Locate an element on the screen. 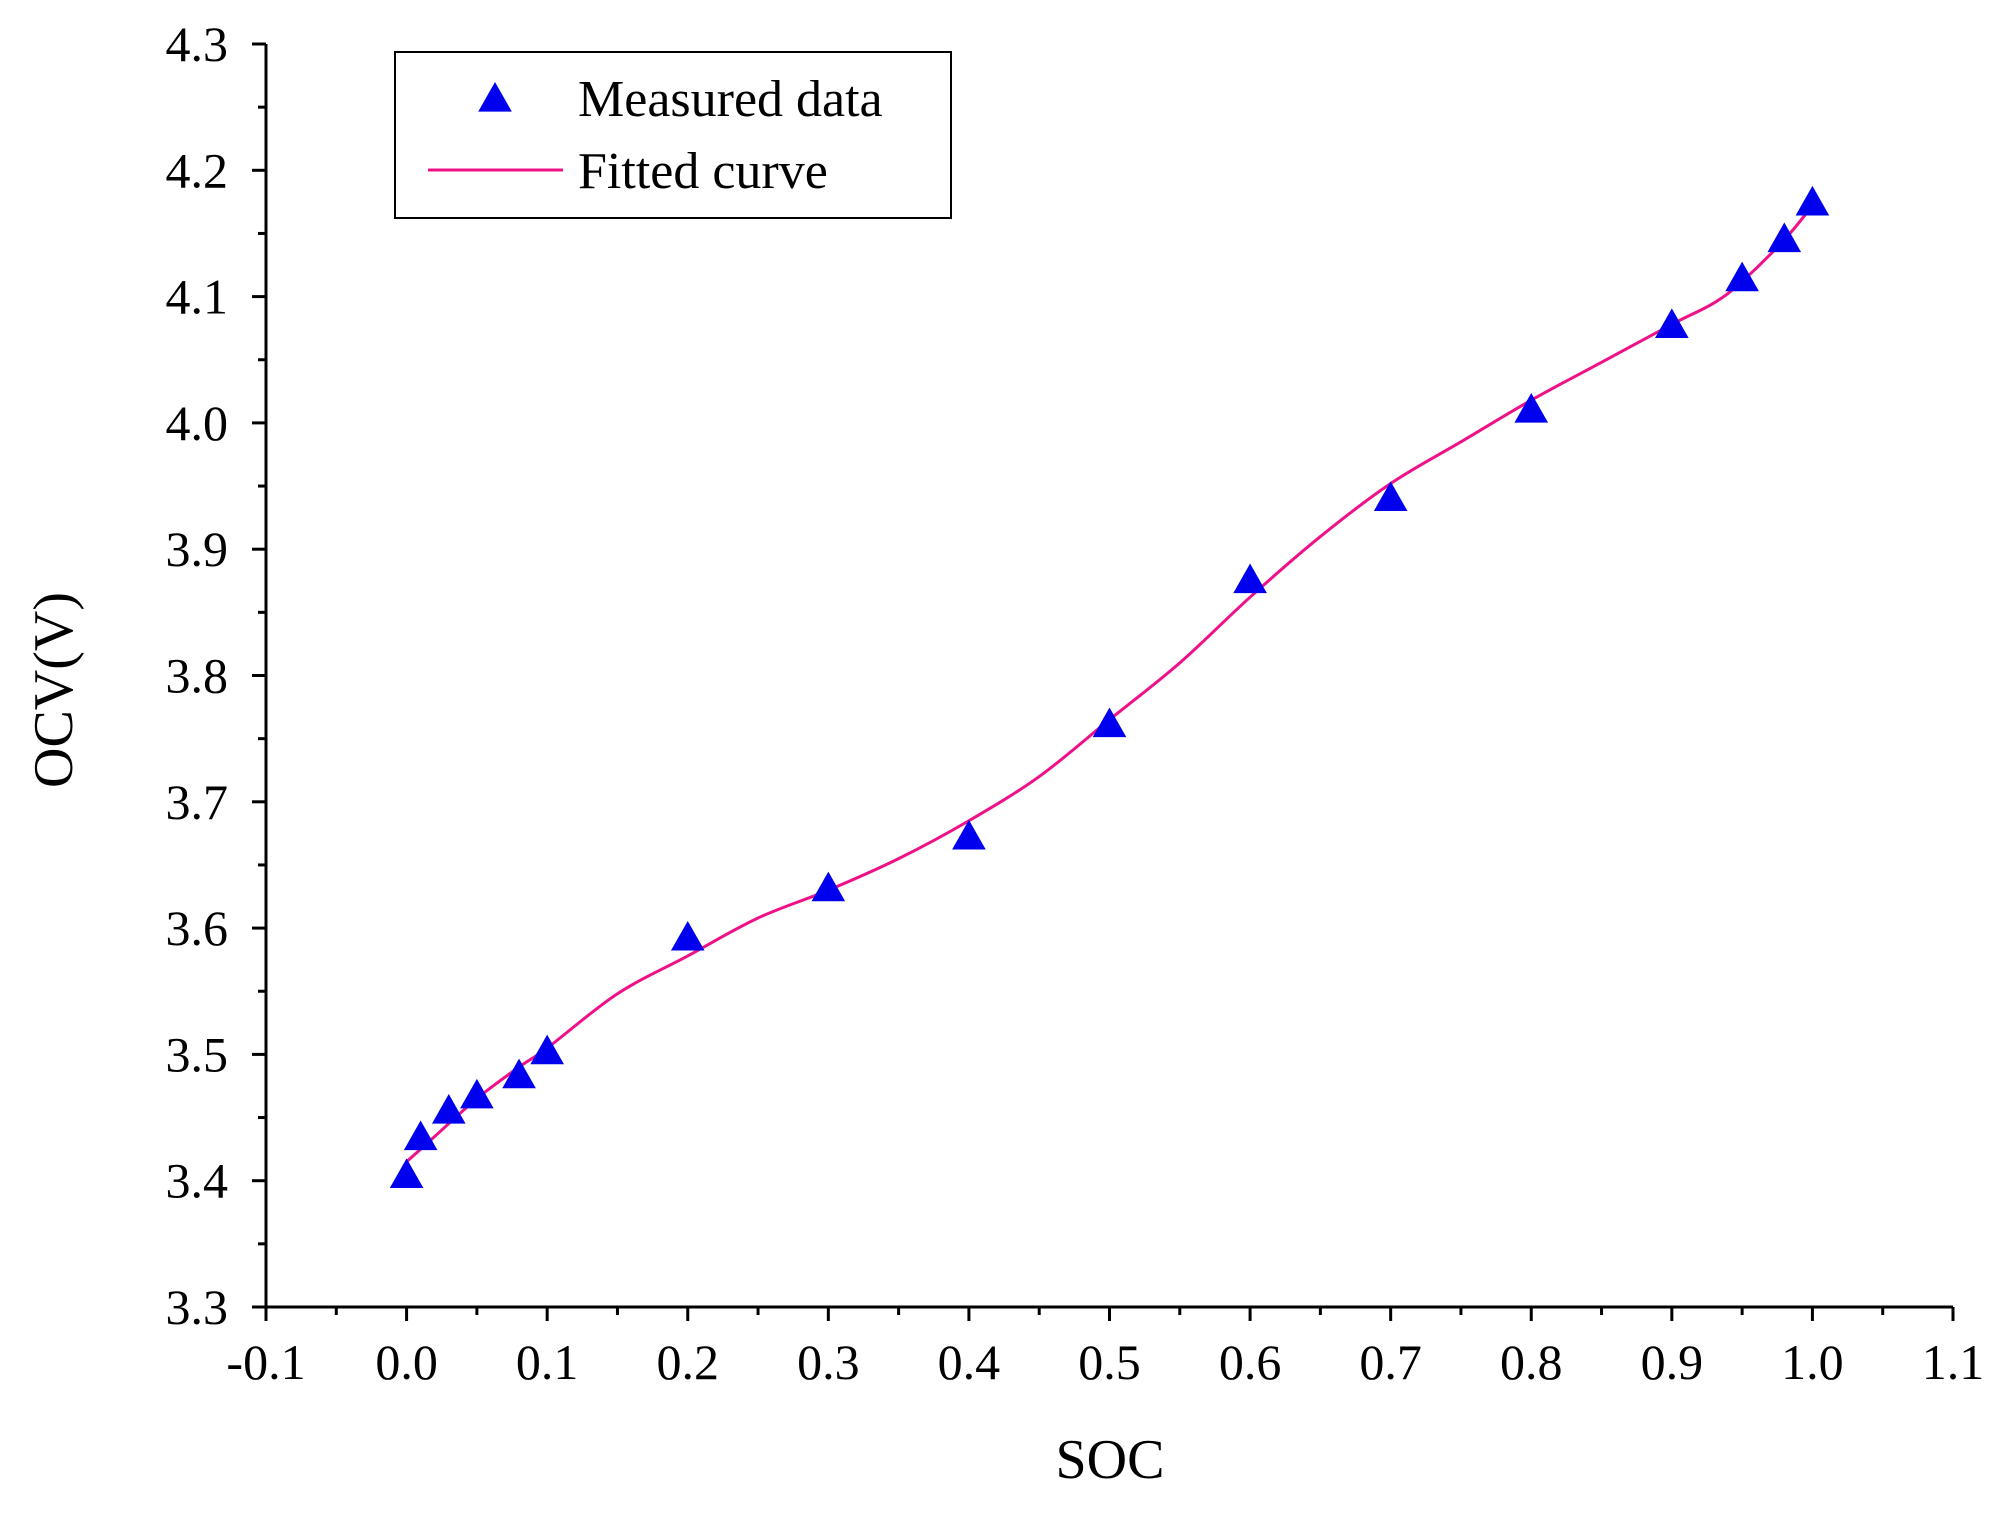 The image size is (2004, 1513). x-tick-label: 0.6 is located at coordinates (1250, 1362).